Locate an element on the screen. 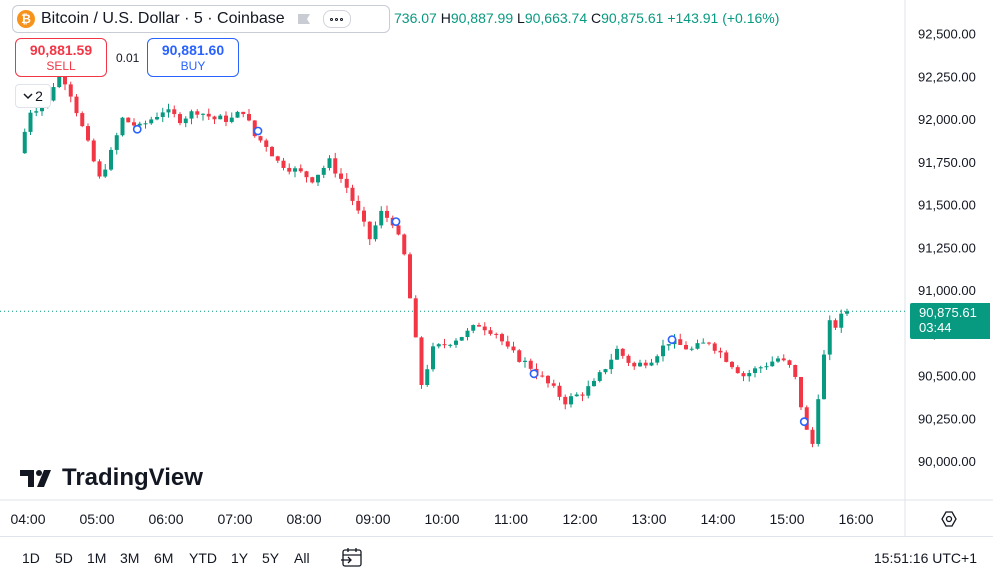 Image resolution: width=993 pixels, height=577 pixels. range-ytd: YTD is located at coordinates (203, 558).